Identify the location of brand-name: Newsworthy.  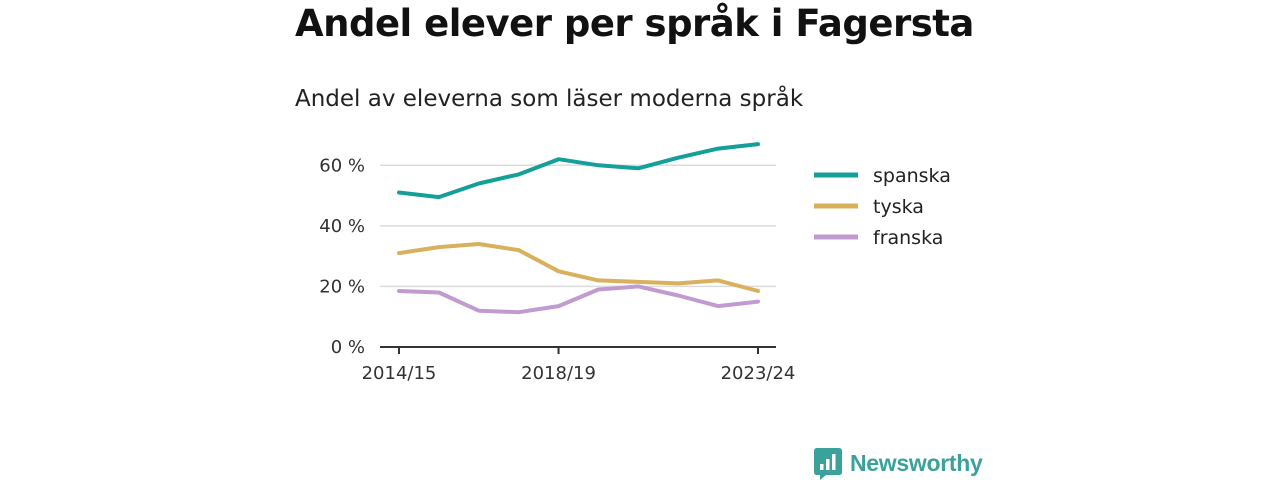
(916, 462).